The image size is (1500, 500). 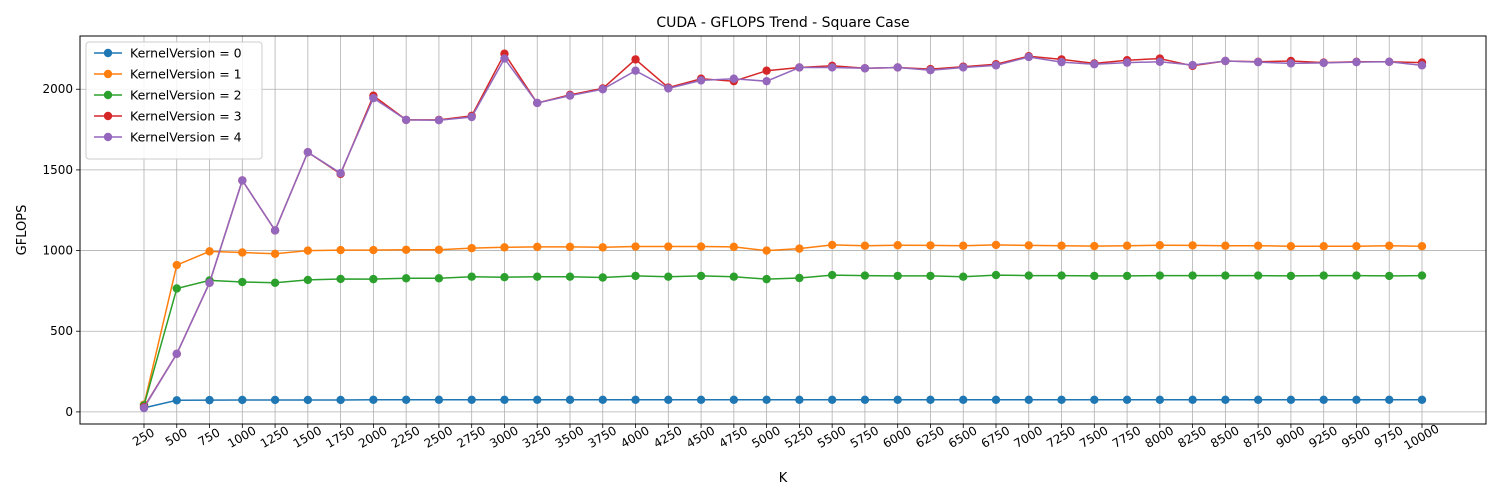 What do you see at coordinates (69, 412) in the screenshot?
I see `y-tick-label: 0` at bounding box center [69, 412].